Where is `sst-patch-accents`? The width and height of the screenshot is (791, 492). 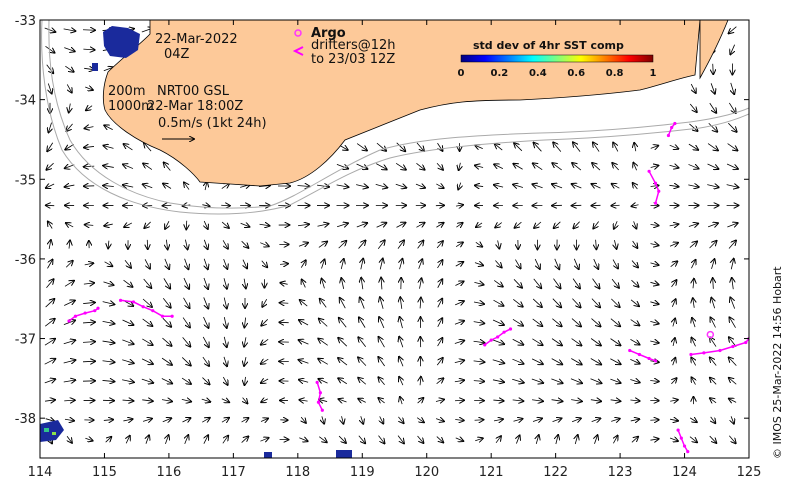 sst-patch-accents is located at coordinates (50, 431).